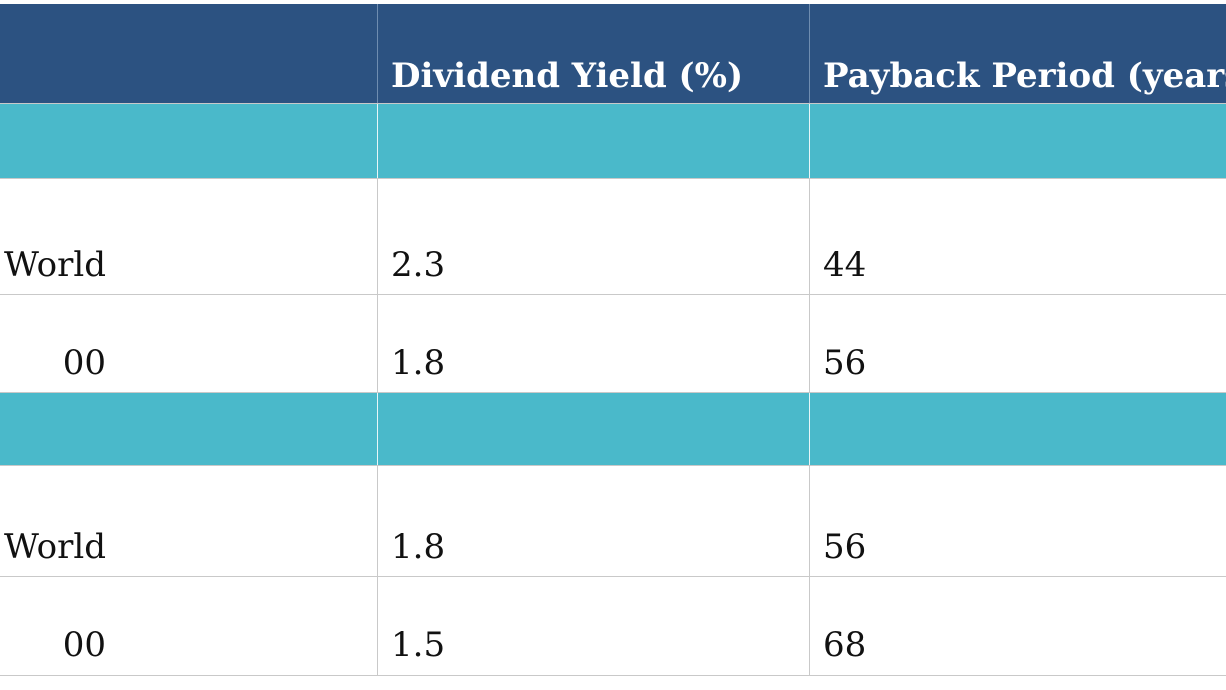 The width and height of the screenshot is (1226, 690). Describe the element at coordinates (418, 645) in the screenshot. I see `cell-text: 1.5` at that location.